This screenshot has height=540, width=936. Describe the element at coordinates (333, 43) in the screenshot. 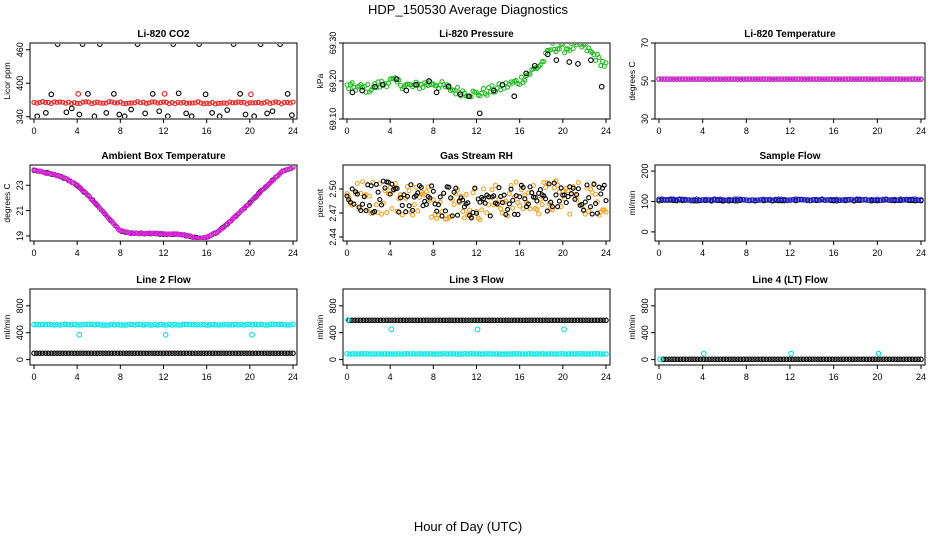

I see `y-tick-label: 69.30` at that location.